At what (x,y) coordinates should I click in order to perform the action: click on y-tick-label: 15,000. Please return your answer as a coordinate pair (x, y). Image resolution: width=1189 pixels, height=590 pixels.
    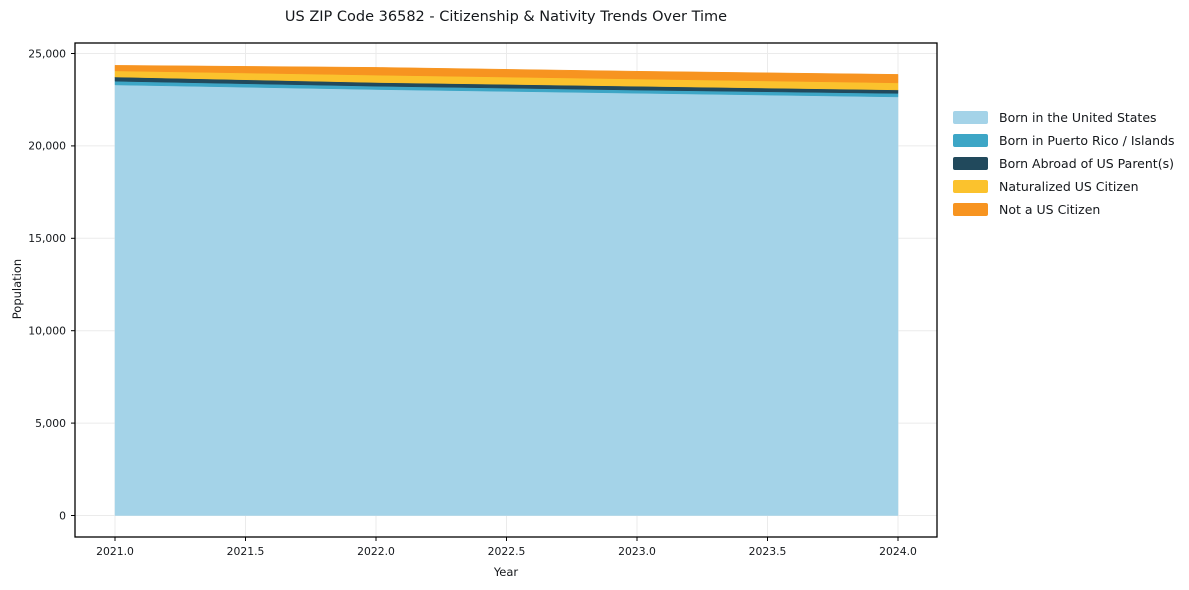
    Looking at the image, I should click on (47, 238).